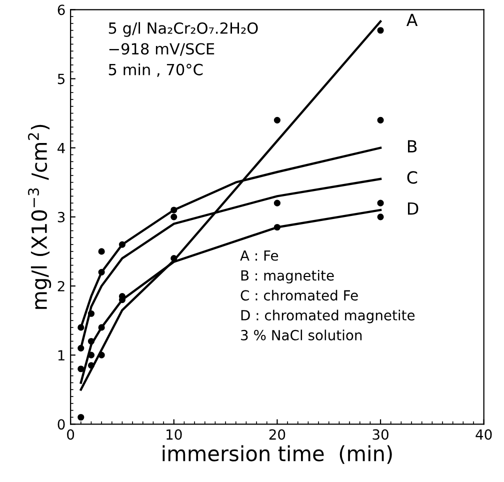 The image size is (504, 482). I want to click on annotation: 5 min , 70°C, so click(155, 70).